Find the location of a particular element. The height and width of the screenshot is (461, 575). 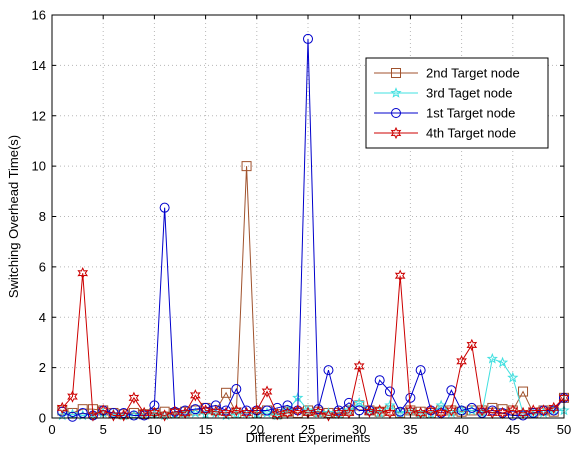

legend-label: 1st Target node is located at coordinates (470, 113).